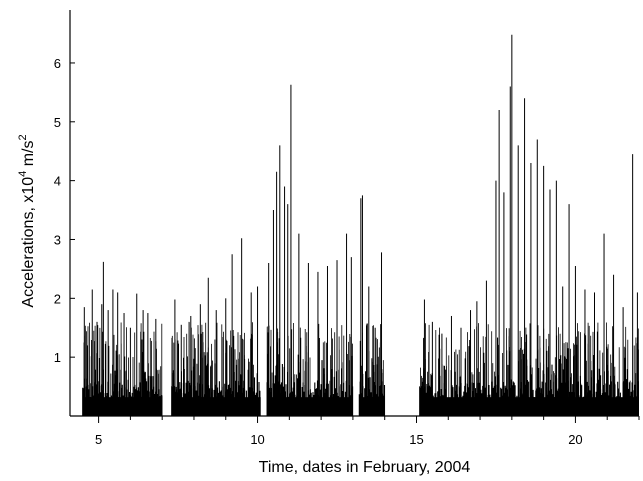 Image resolution: width=643 pixels, height=481 pixels. Describe the element at coordinates (28, 242) in the screenshot. I see `y-axis-label-main: Accelerations, x10` at that location.